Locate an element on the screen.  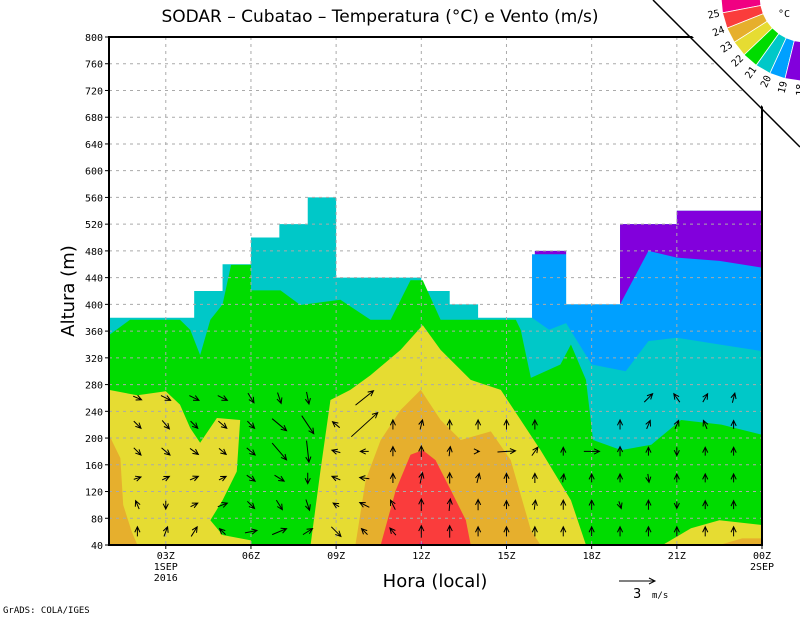
y-tick-label: 40 is located at coordinates (97, 546).